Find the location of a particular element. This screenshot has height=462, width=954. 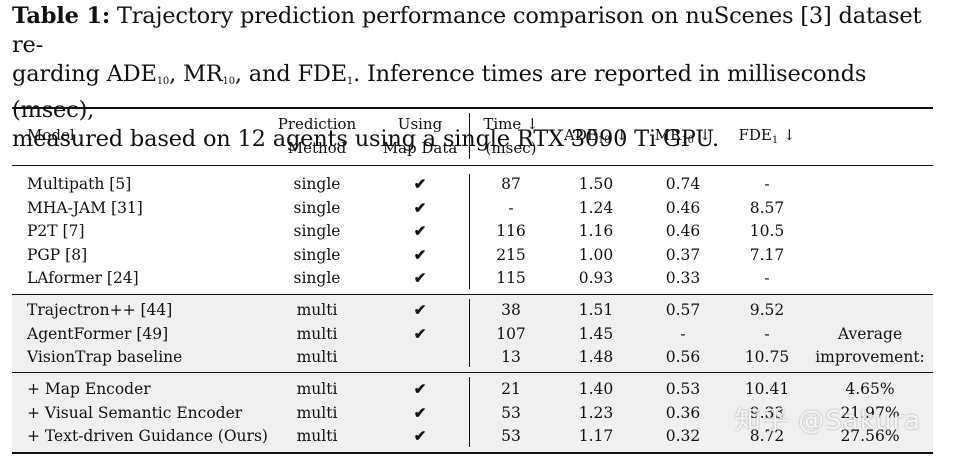

cell-ade: 1.50 is located at coordinates (596, 184).